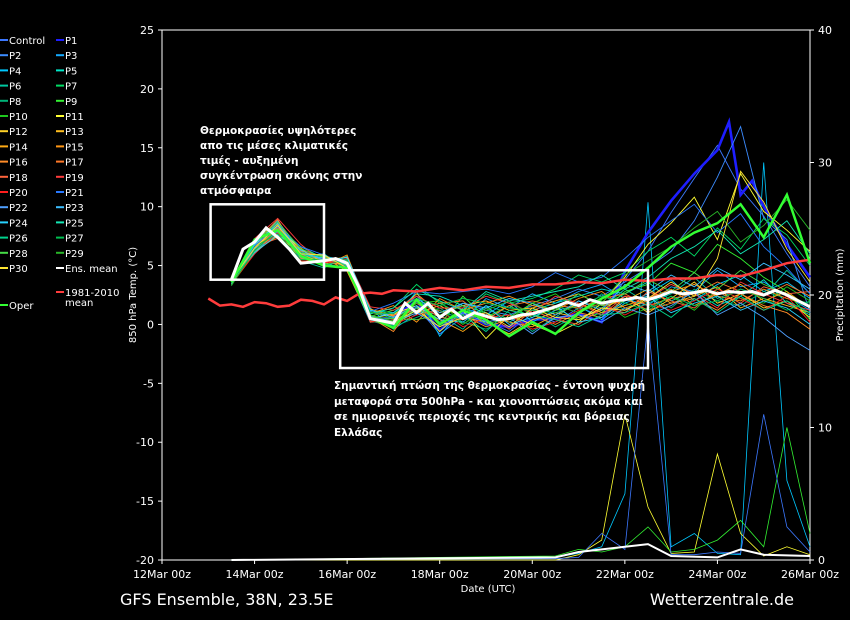 The height and width of the screenshot is (620, 850). I want to click on legend-label: P17, so click(74, 163).